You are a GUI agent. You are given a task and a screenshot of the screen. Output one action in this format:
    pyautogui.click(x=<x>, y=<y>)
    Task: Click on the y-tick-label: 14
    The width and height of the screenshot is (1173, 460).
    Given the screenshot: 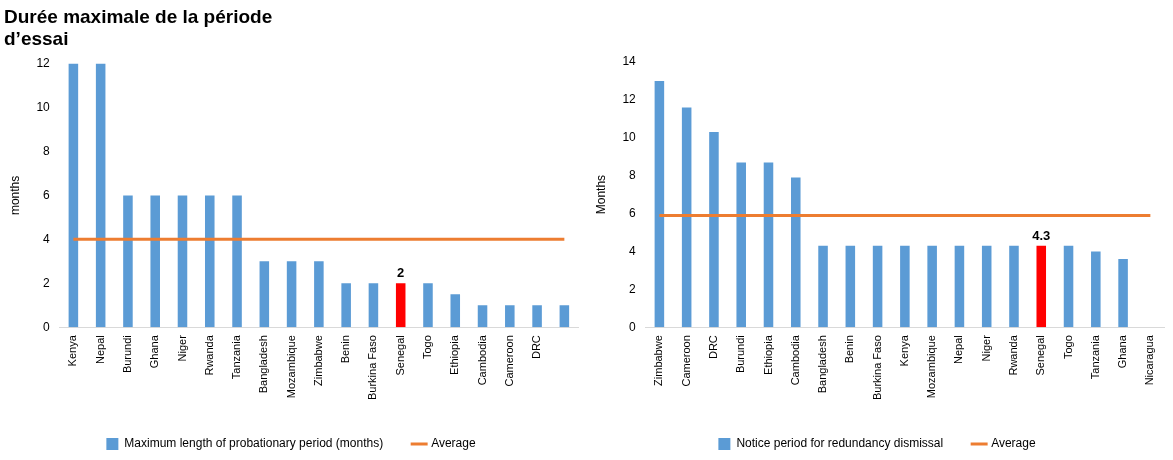 What is the action you would take?
    pyautogui.click(x=629, y=61)
    